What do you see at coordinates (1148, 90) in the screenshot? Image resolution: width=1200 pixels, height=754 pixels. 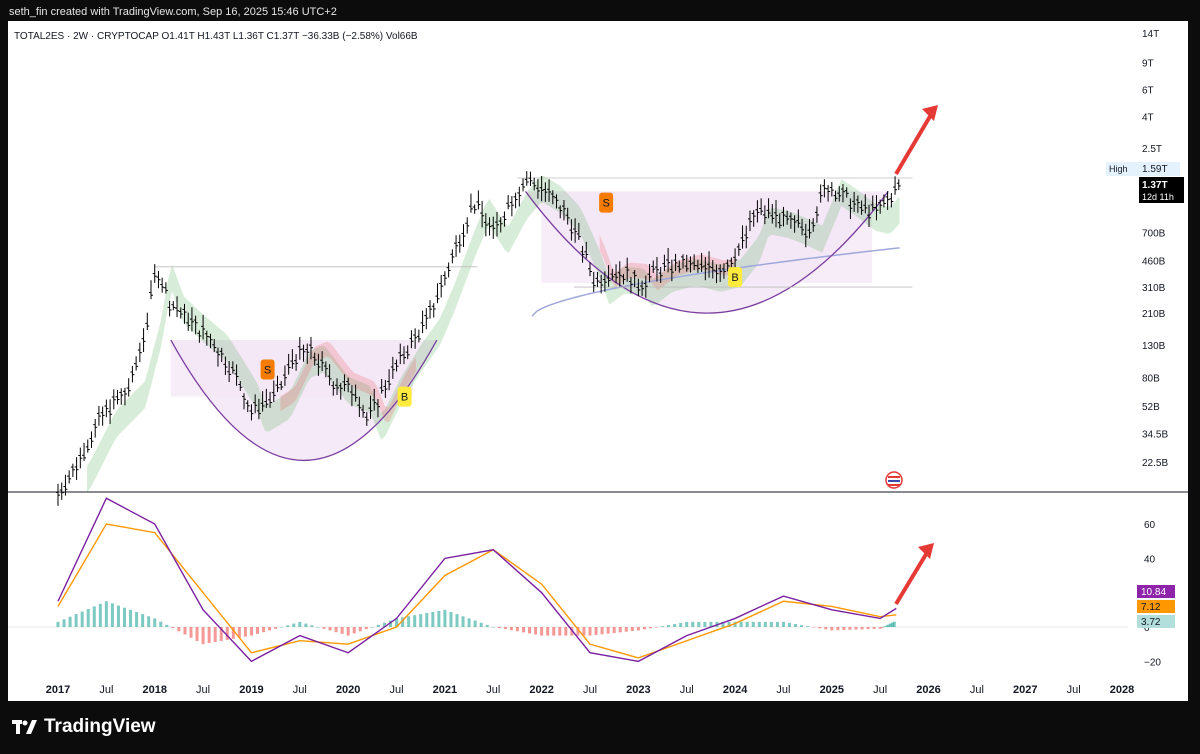 I see `price-tick: 6T` at bounding box center [1148, 90].